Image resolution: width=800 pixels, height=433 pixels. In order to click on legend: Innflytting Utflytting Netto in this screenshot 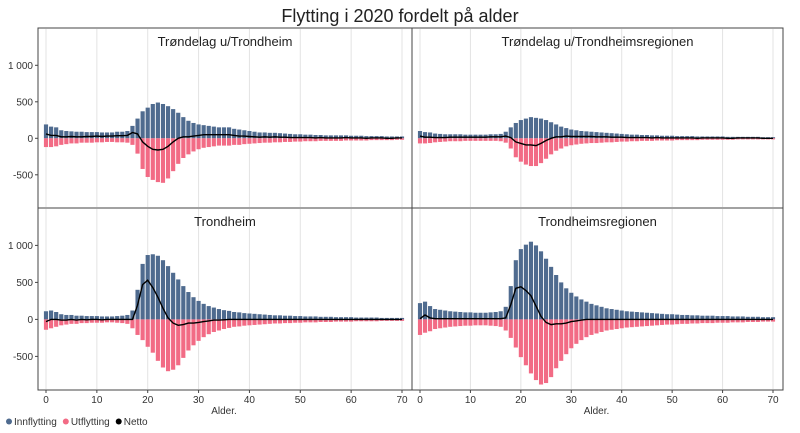, I will do `click(77, 422)`.